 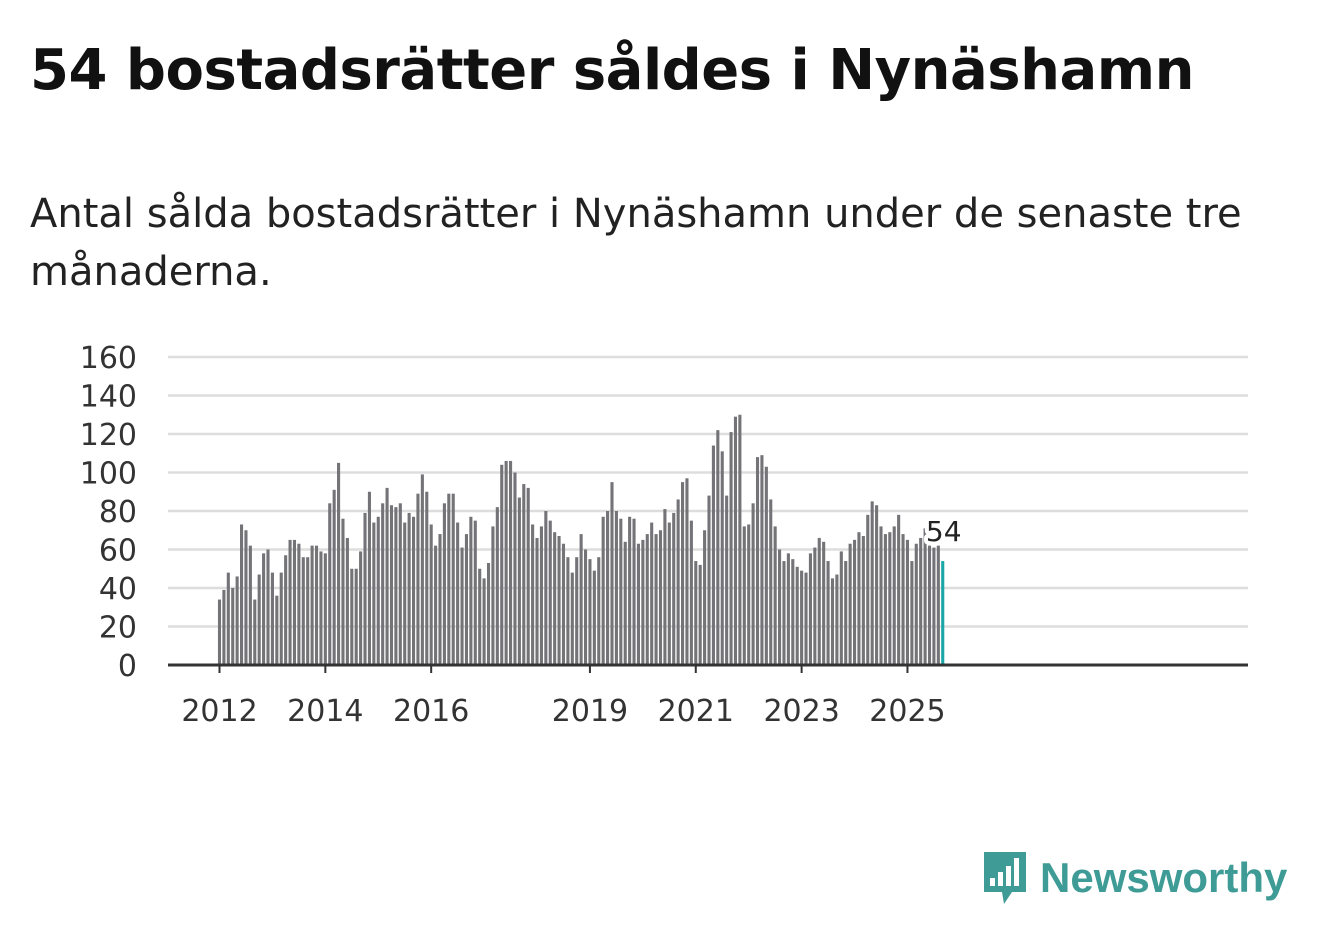 I want to click on y-tick-label: 120, so click(x=108, y=435).